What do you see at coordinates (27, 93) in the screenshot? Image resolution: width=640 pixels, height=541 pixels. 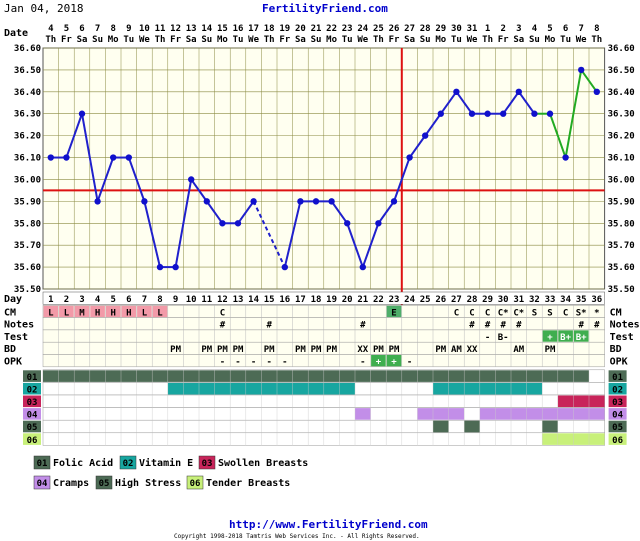 I see `y-tick-left: 36.40` at bounding box center [27, 93].